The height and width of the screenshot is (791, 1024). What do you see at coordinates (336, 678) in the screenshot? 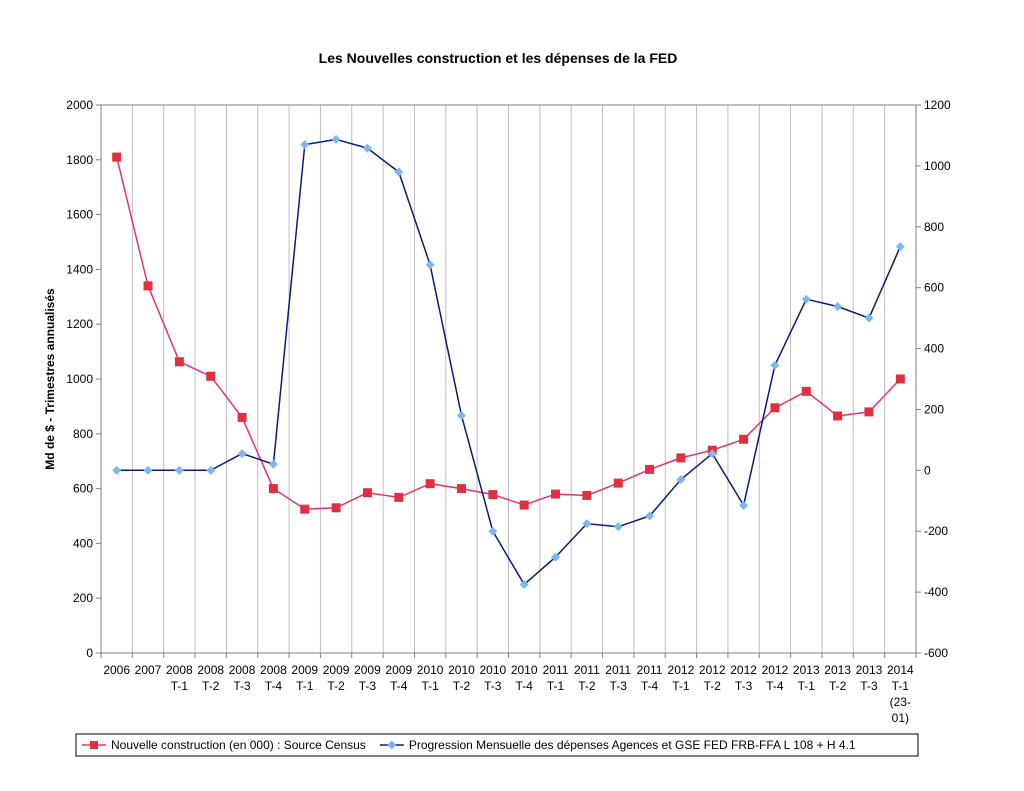
I see `x-tick-label: 2009 T-2` at bounding box center [336, 678].